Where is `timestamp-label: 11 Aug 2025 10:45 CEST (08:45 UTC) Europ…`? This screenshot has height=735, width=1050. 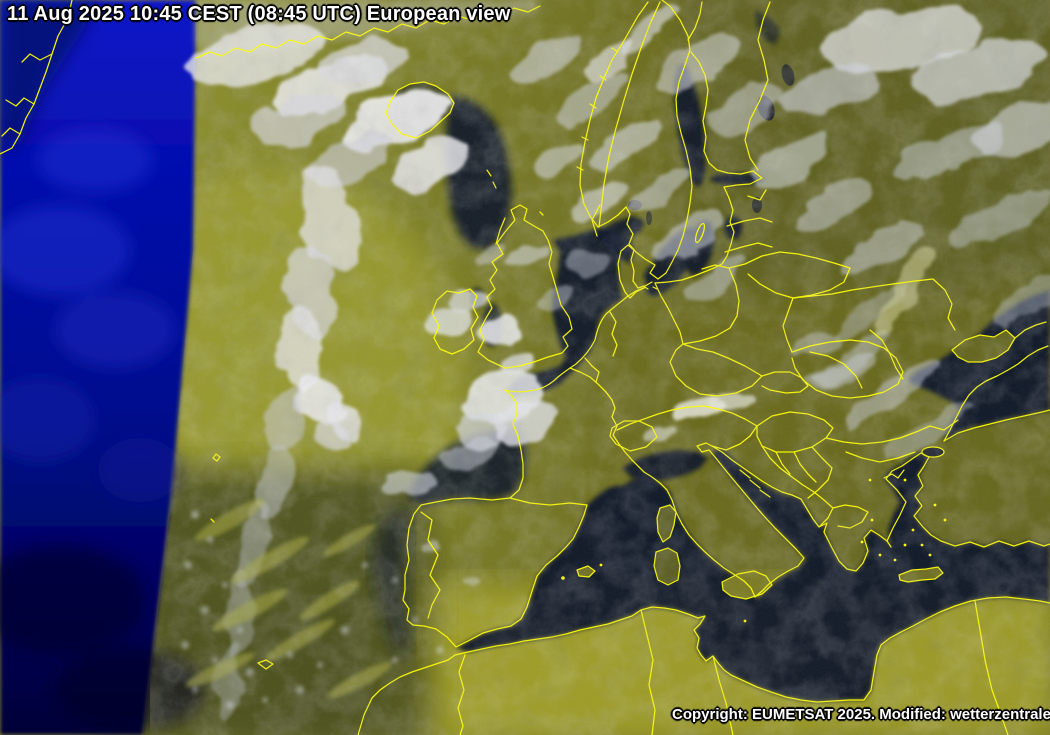
timestamp-label: 11 Aug 2025 10:45 CEST (08:45 UTC) Europ… is located at coordinates (259, 14).